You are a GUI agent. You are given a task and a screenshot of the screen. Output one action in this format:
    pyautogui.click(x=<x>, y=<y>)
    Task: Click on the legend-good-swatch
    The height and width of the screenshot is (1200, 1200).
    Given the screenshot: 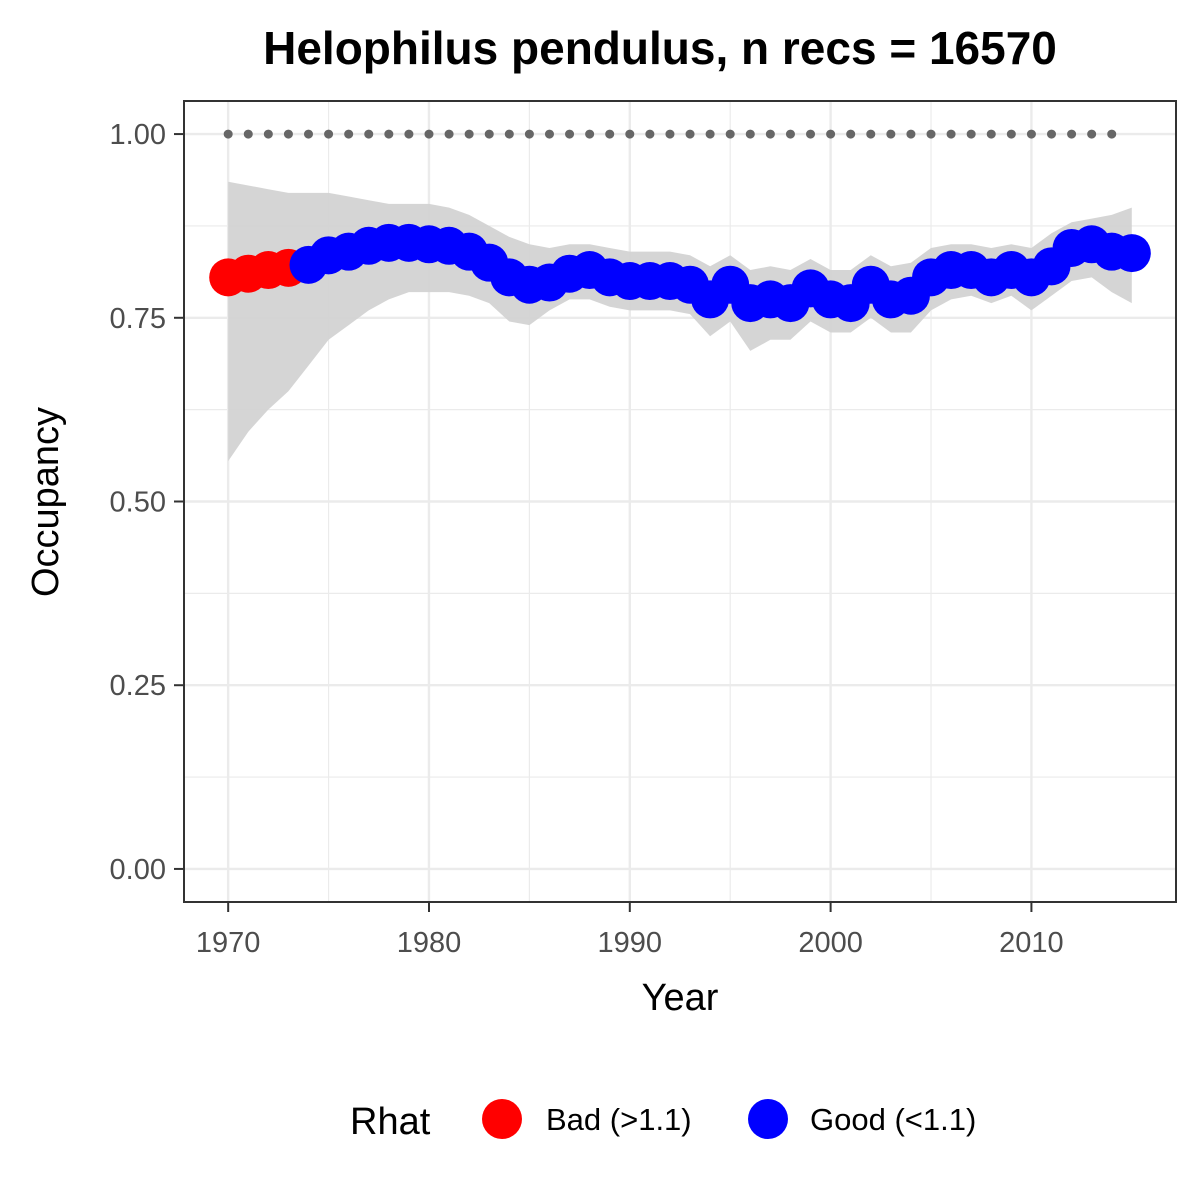 What is the action you would take?
    pyautogui.click(x=768, y=1119)
    